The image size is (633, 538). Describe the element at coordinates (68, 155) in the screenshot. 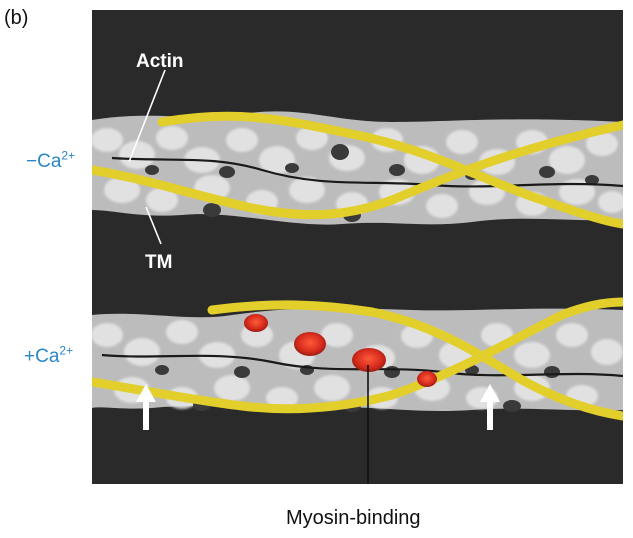

I see `minus-calcium-charge: 2+` at that location.